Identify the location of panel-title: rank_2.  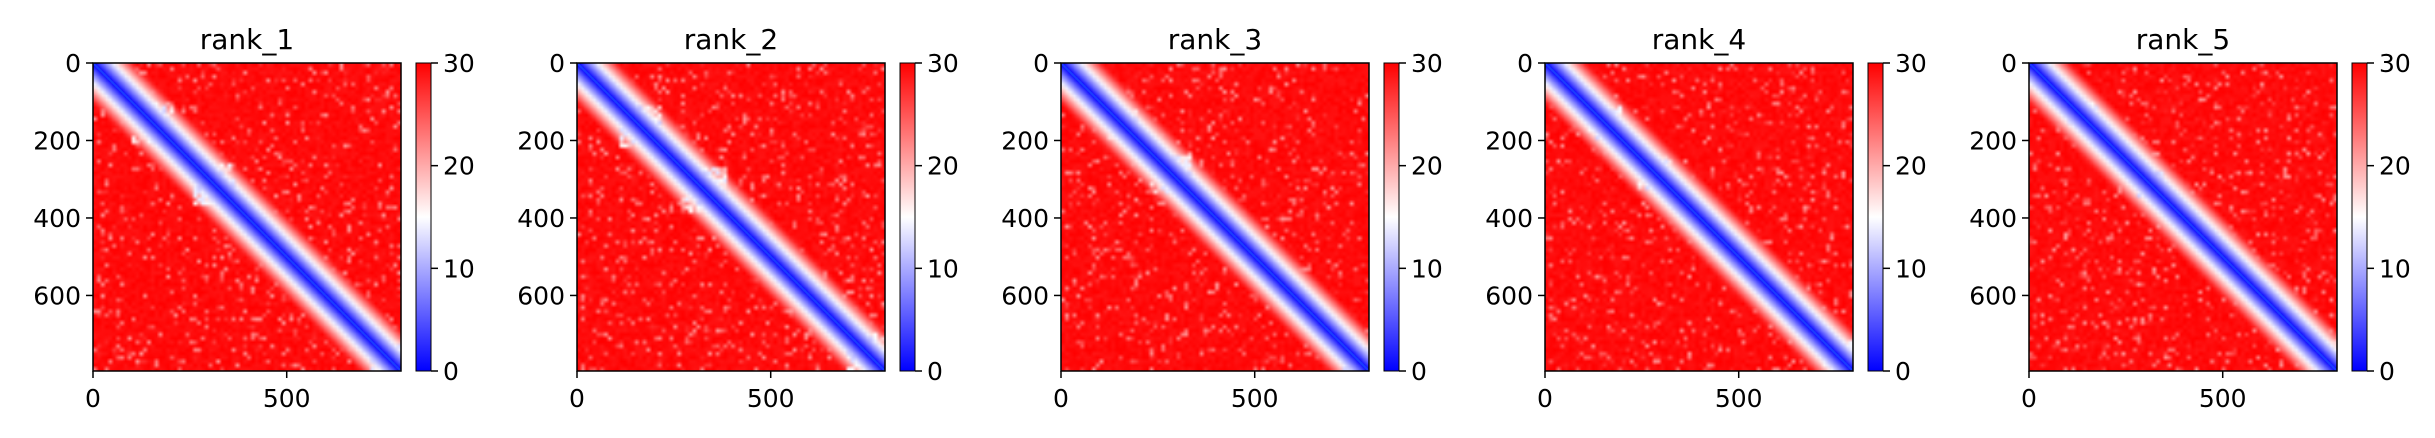
(731, 39).